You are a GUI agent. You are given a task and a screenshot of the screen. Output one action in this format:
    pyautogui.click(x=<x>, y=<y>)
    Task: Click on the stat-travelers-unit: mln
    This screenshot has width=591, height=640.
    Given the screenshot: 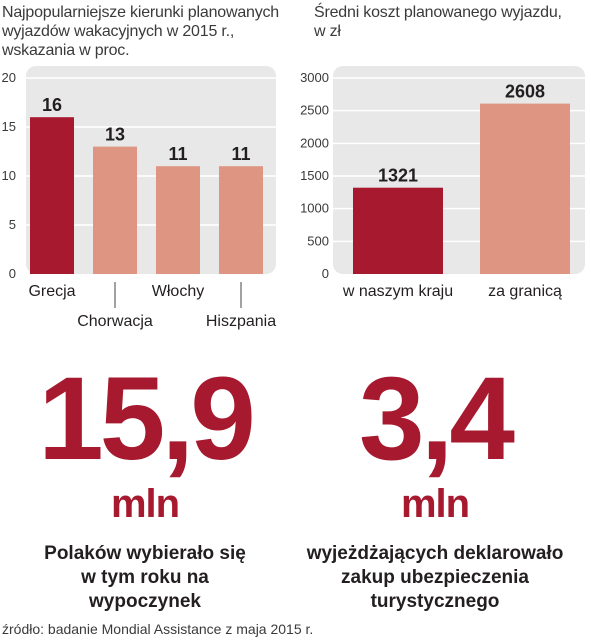 What is the action you would take?
    pyautogui.click(x=145, y=504)
    